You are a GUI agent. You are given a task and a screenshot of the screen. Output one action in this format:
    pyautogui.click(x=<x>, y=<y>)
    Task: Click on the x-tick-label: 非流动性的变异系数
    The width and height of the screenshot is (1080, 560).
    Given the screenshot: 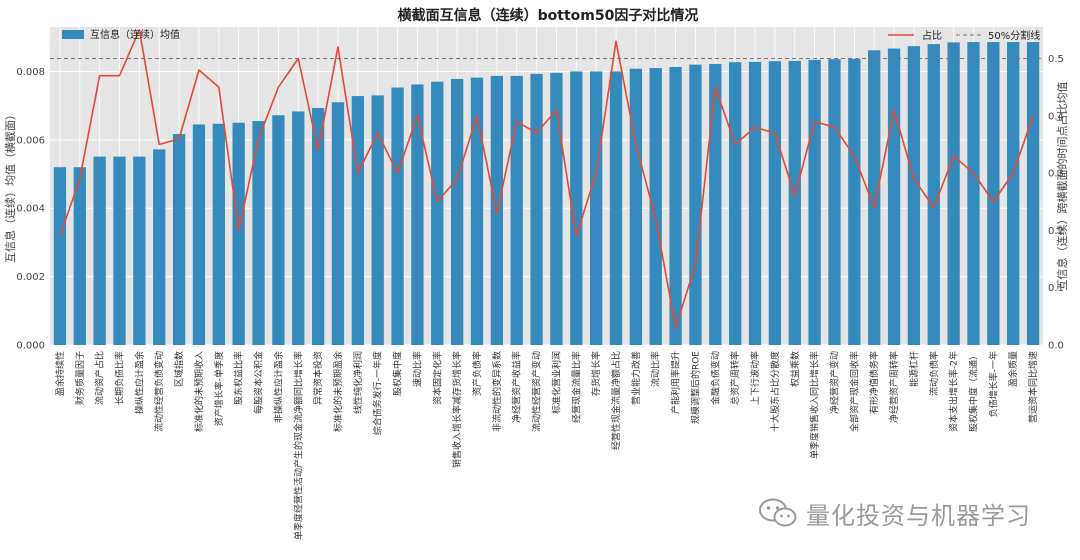 What is the action you would take?
    pyautogui.click(x=497, y=391)
    